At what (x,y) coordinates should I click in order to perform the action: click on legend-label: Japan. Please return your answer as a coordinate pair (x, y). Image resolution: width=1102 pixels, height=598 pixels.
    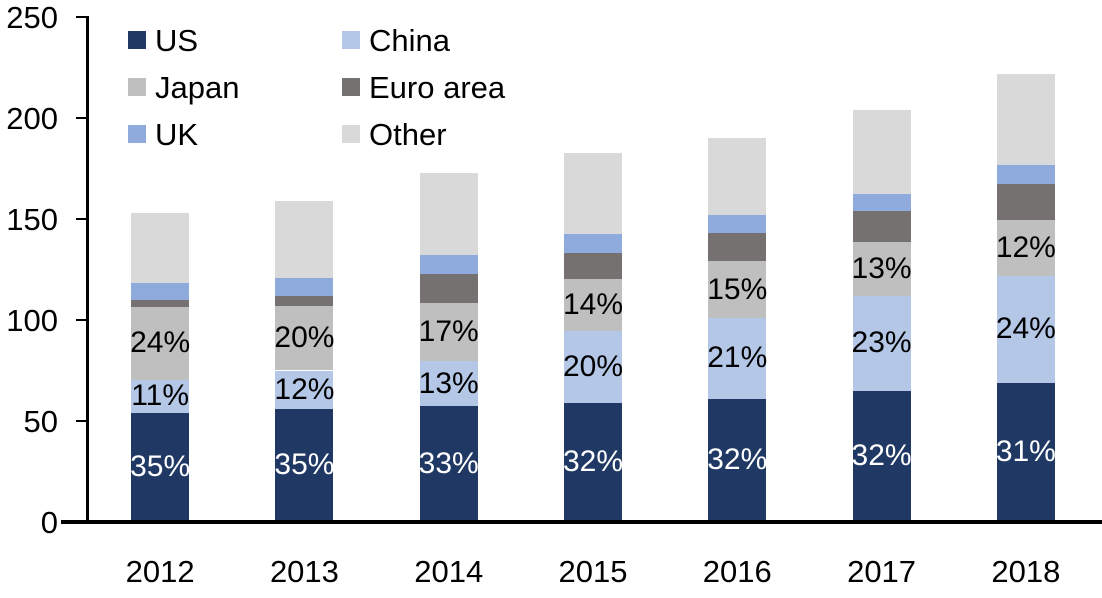
    Looking at the image, I should click on (197, 87).